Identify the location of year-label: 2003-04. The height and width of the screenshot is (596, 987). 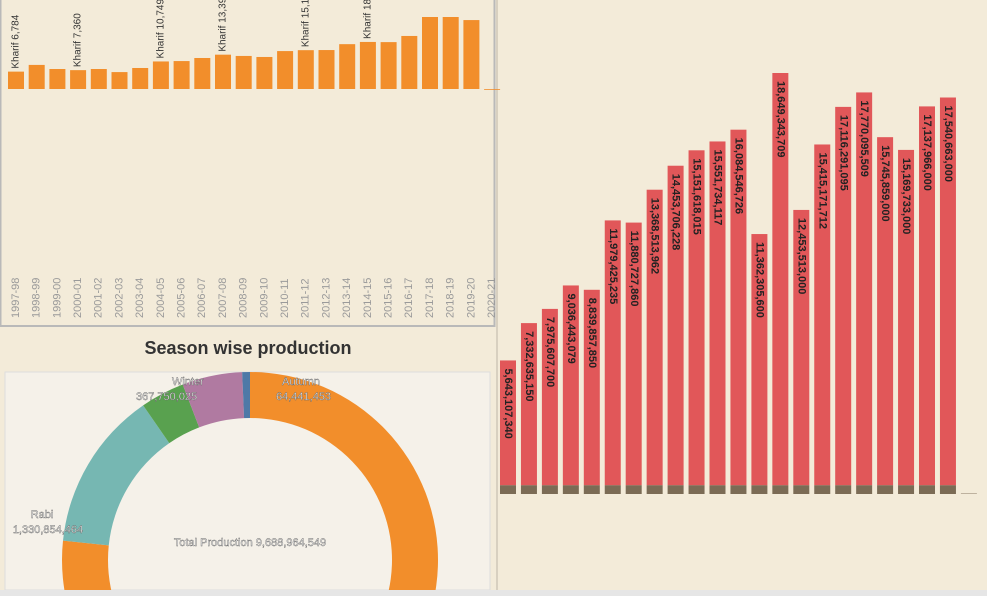
(140, 298).